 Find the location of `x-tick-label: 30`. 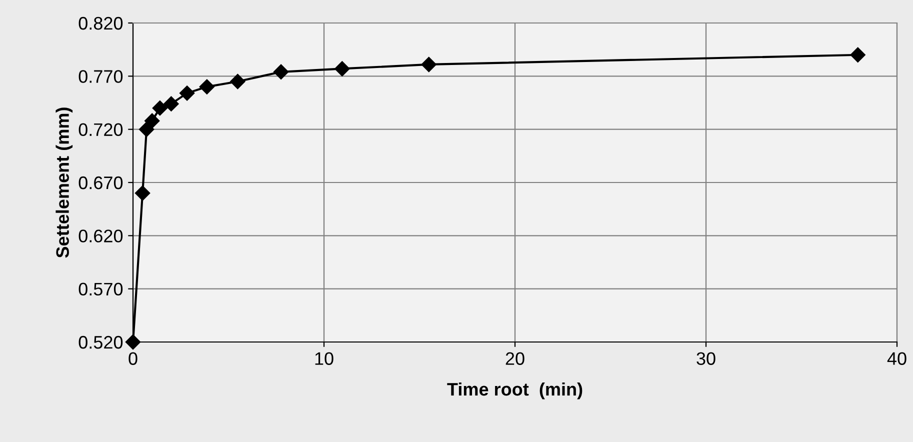

x-tick-label: 30 is located at coordinates (706, 358).